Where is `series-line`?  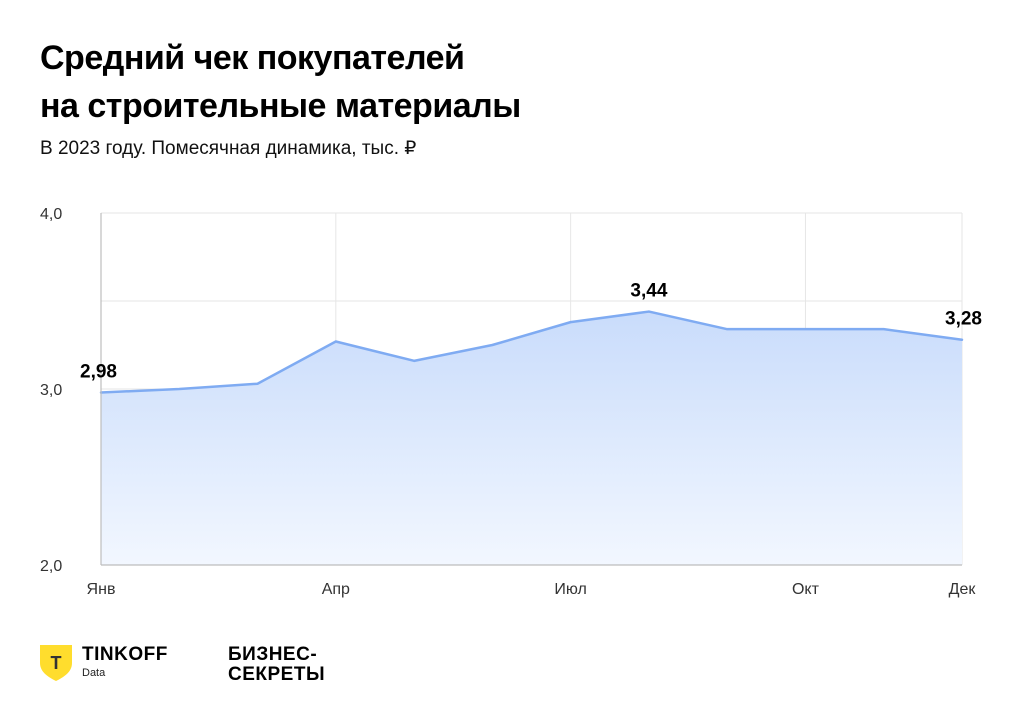
series-line is located at coordinates (531, 352).